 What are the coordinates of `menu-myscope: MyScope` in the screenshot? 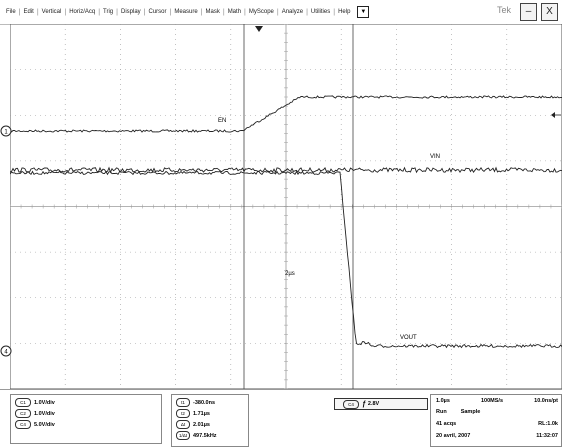 It's located at (261, 12).